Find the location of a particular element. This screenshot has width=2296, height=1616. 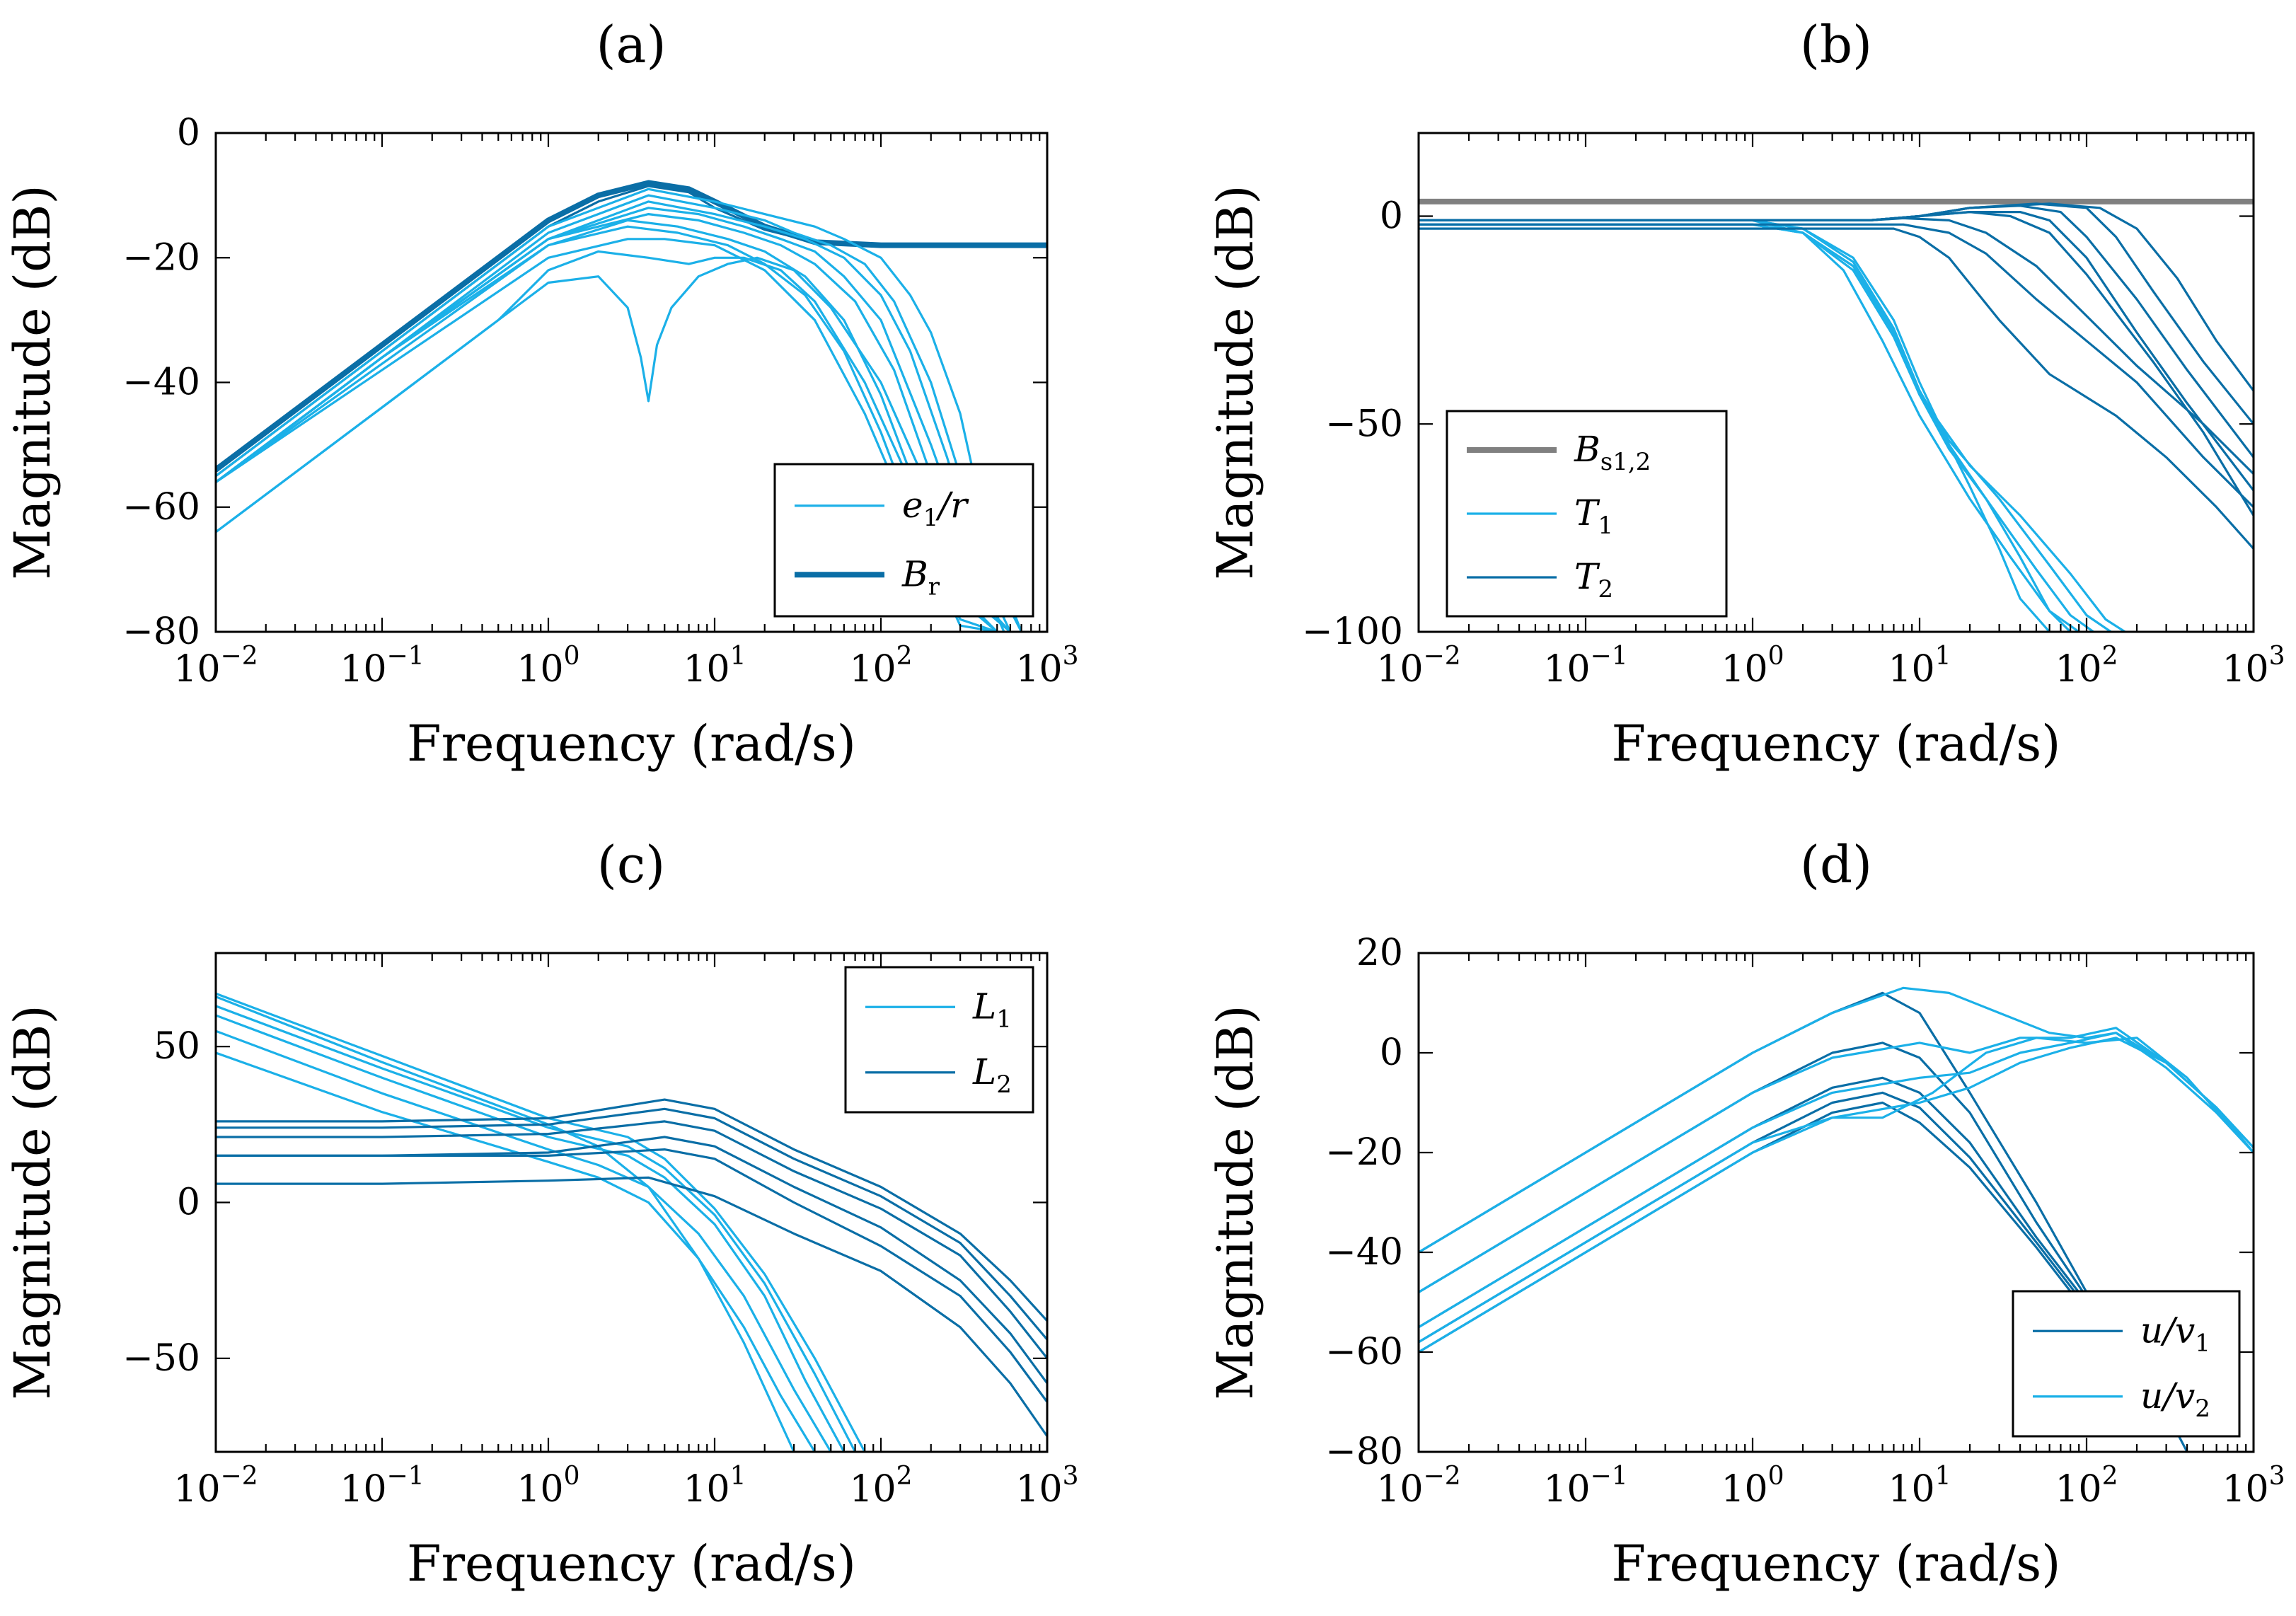

legend-label: e1/r is located at coordinates (935, 508).